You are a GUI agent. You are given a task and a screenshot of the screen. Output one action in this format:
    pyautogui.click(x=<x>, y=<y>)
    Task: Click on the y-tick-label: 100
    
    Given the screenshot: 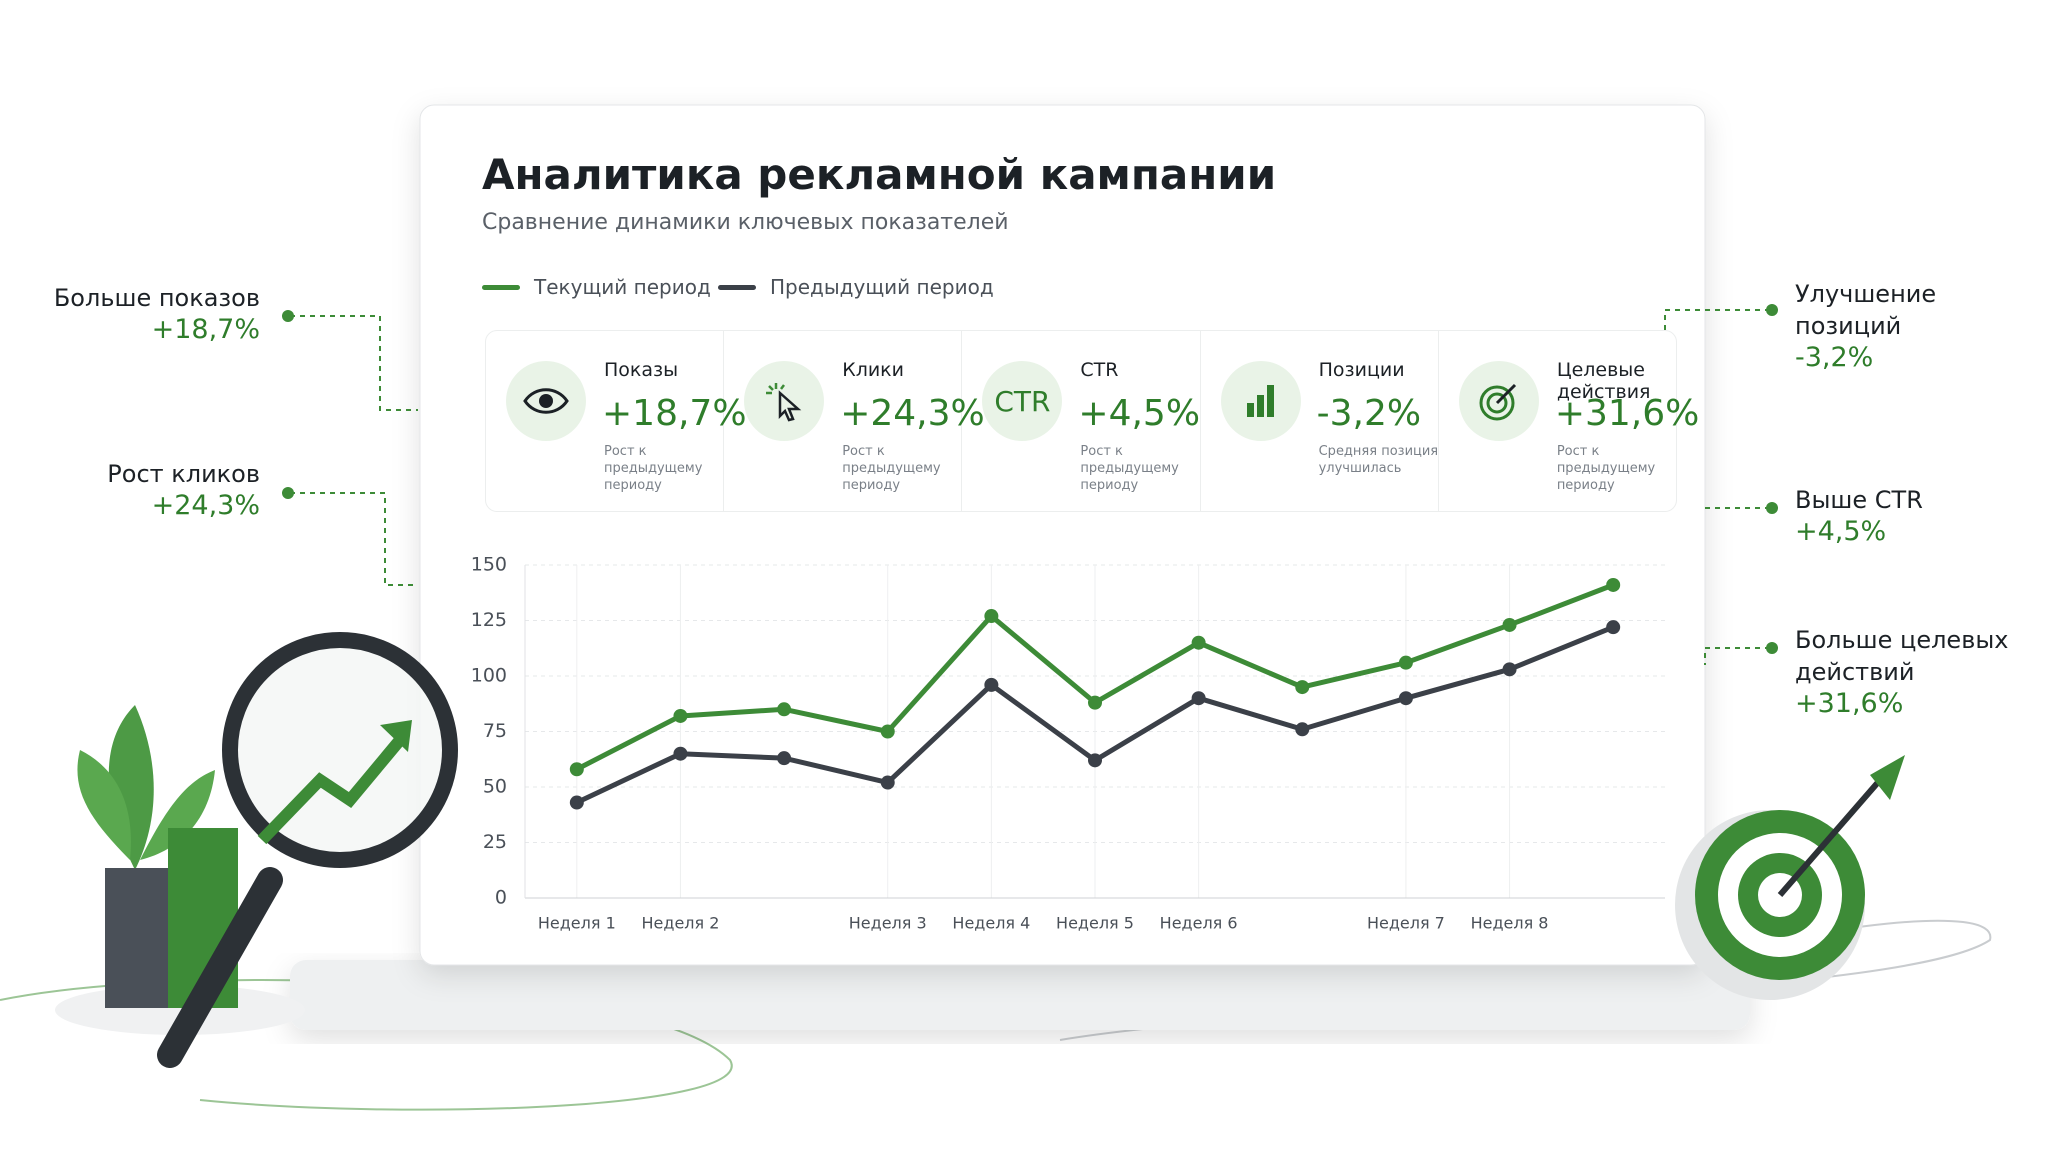 What is the action you would take?
    pyautogui.click(x=489, y=676)
    